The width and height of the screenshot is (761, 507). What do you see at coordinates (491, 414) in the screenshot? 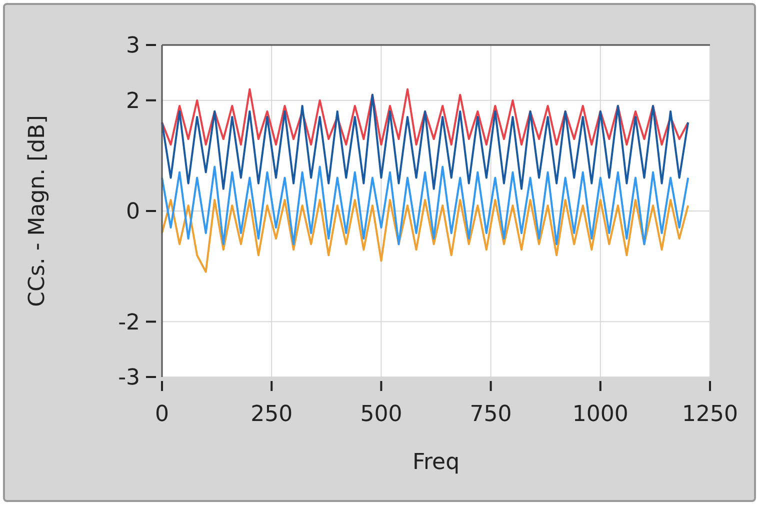
I see `x-tick-label: 750` at bounding box center [491, 414].